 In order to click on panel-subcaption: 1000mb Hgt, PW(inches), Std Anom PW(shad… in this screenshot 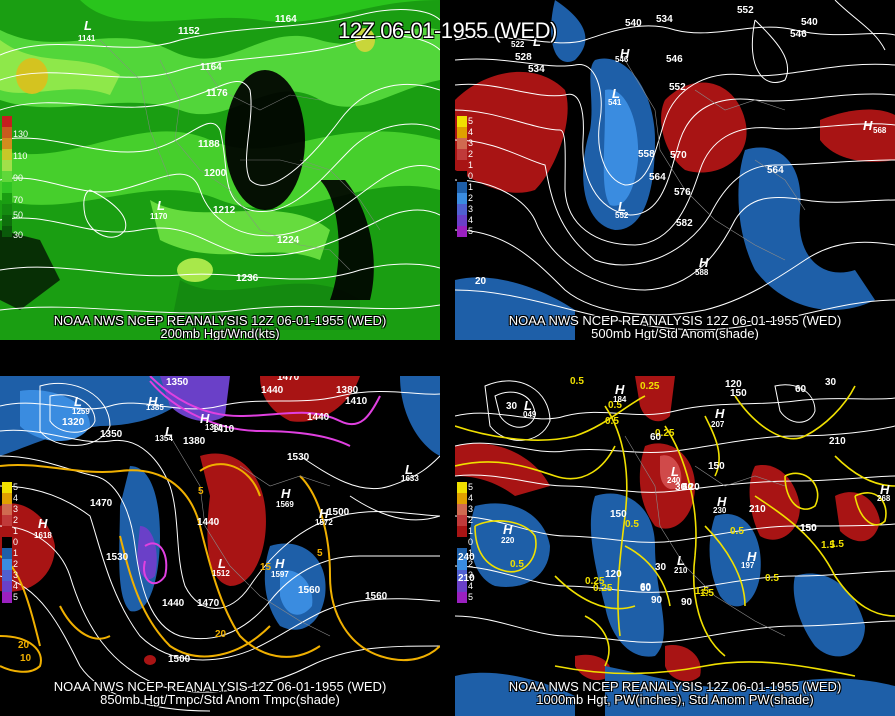, I will do `click(675, 699)`.